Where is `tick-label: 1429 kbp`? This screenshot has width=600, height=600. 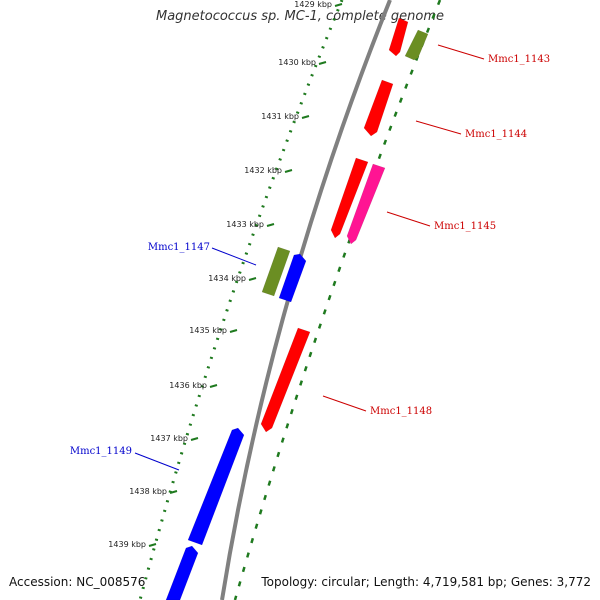
tick-label: 1429 kbp is located at coordinates (313, 4).